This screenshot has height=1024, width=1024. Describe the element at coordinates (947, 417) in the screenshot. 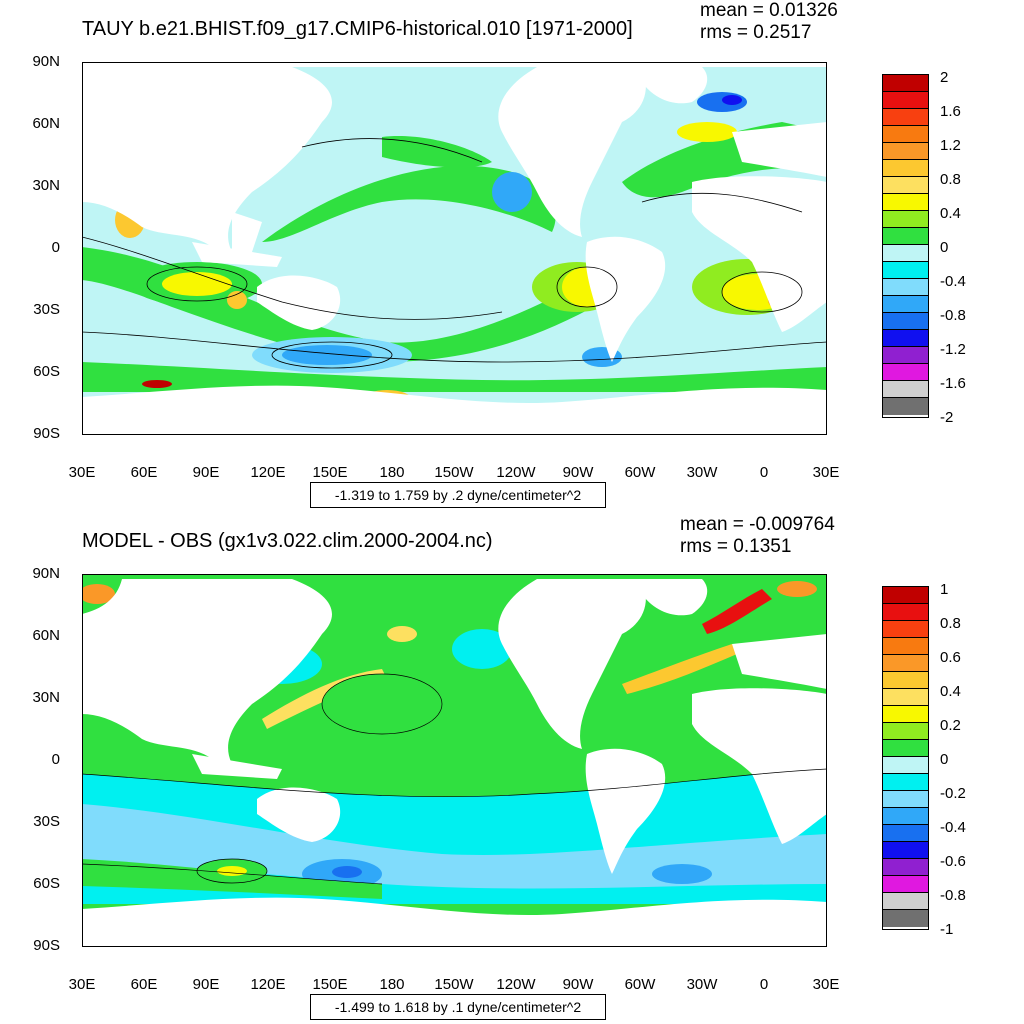

I see `colorbar-label: -2` at that location.